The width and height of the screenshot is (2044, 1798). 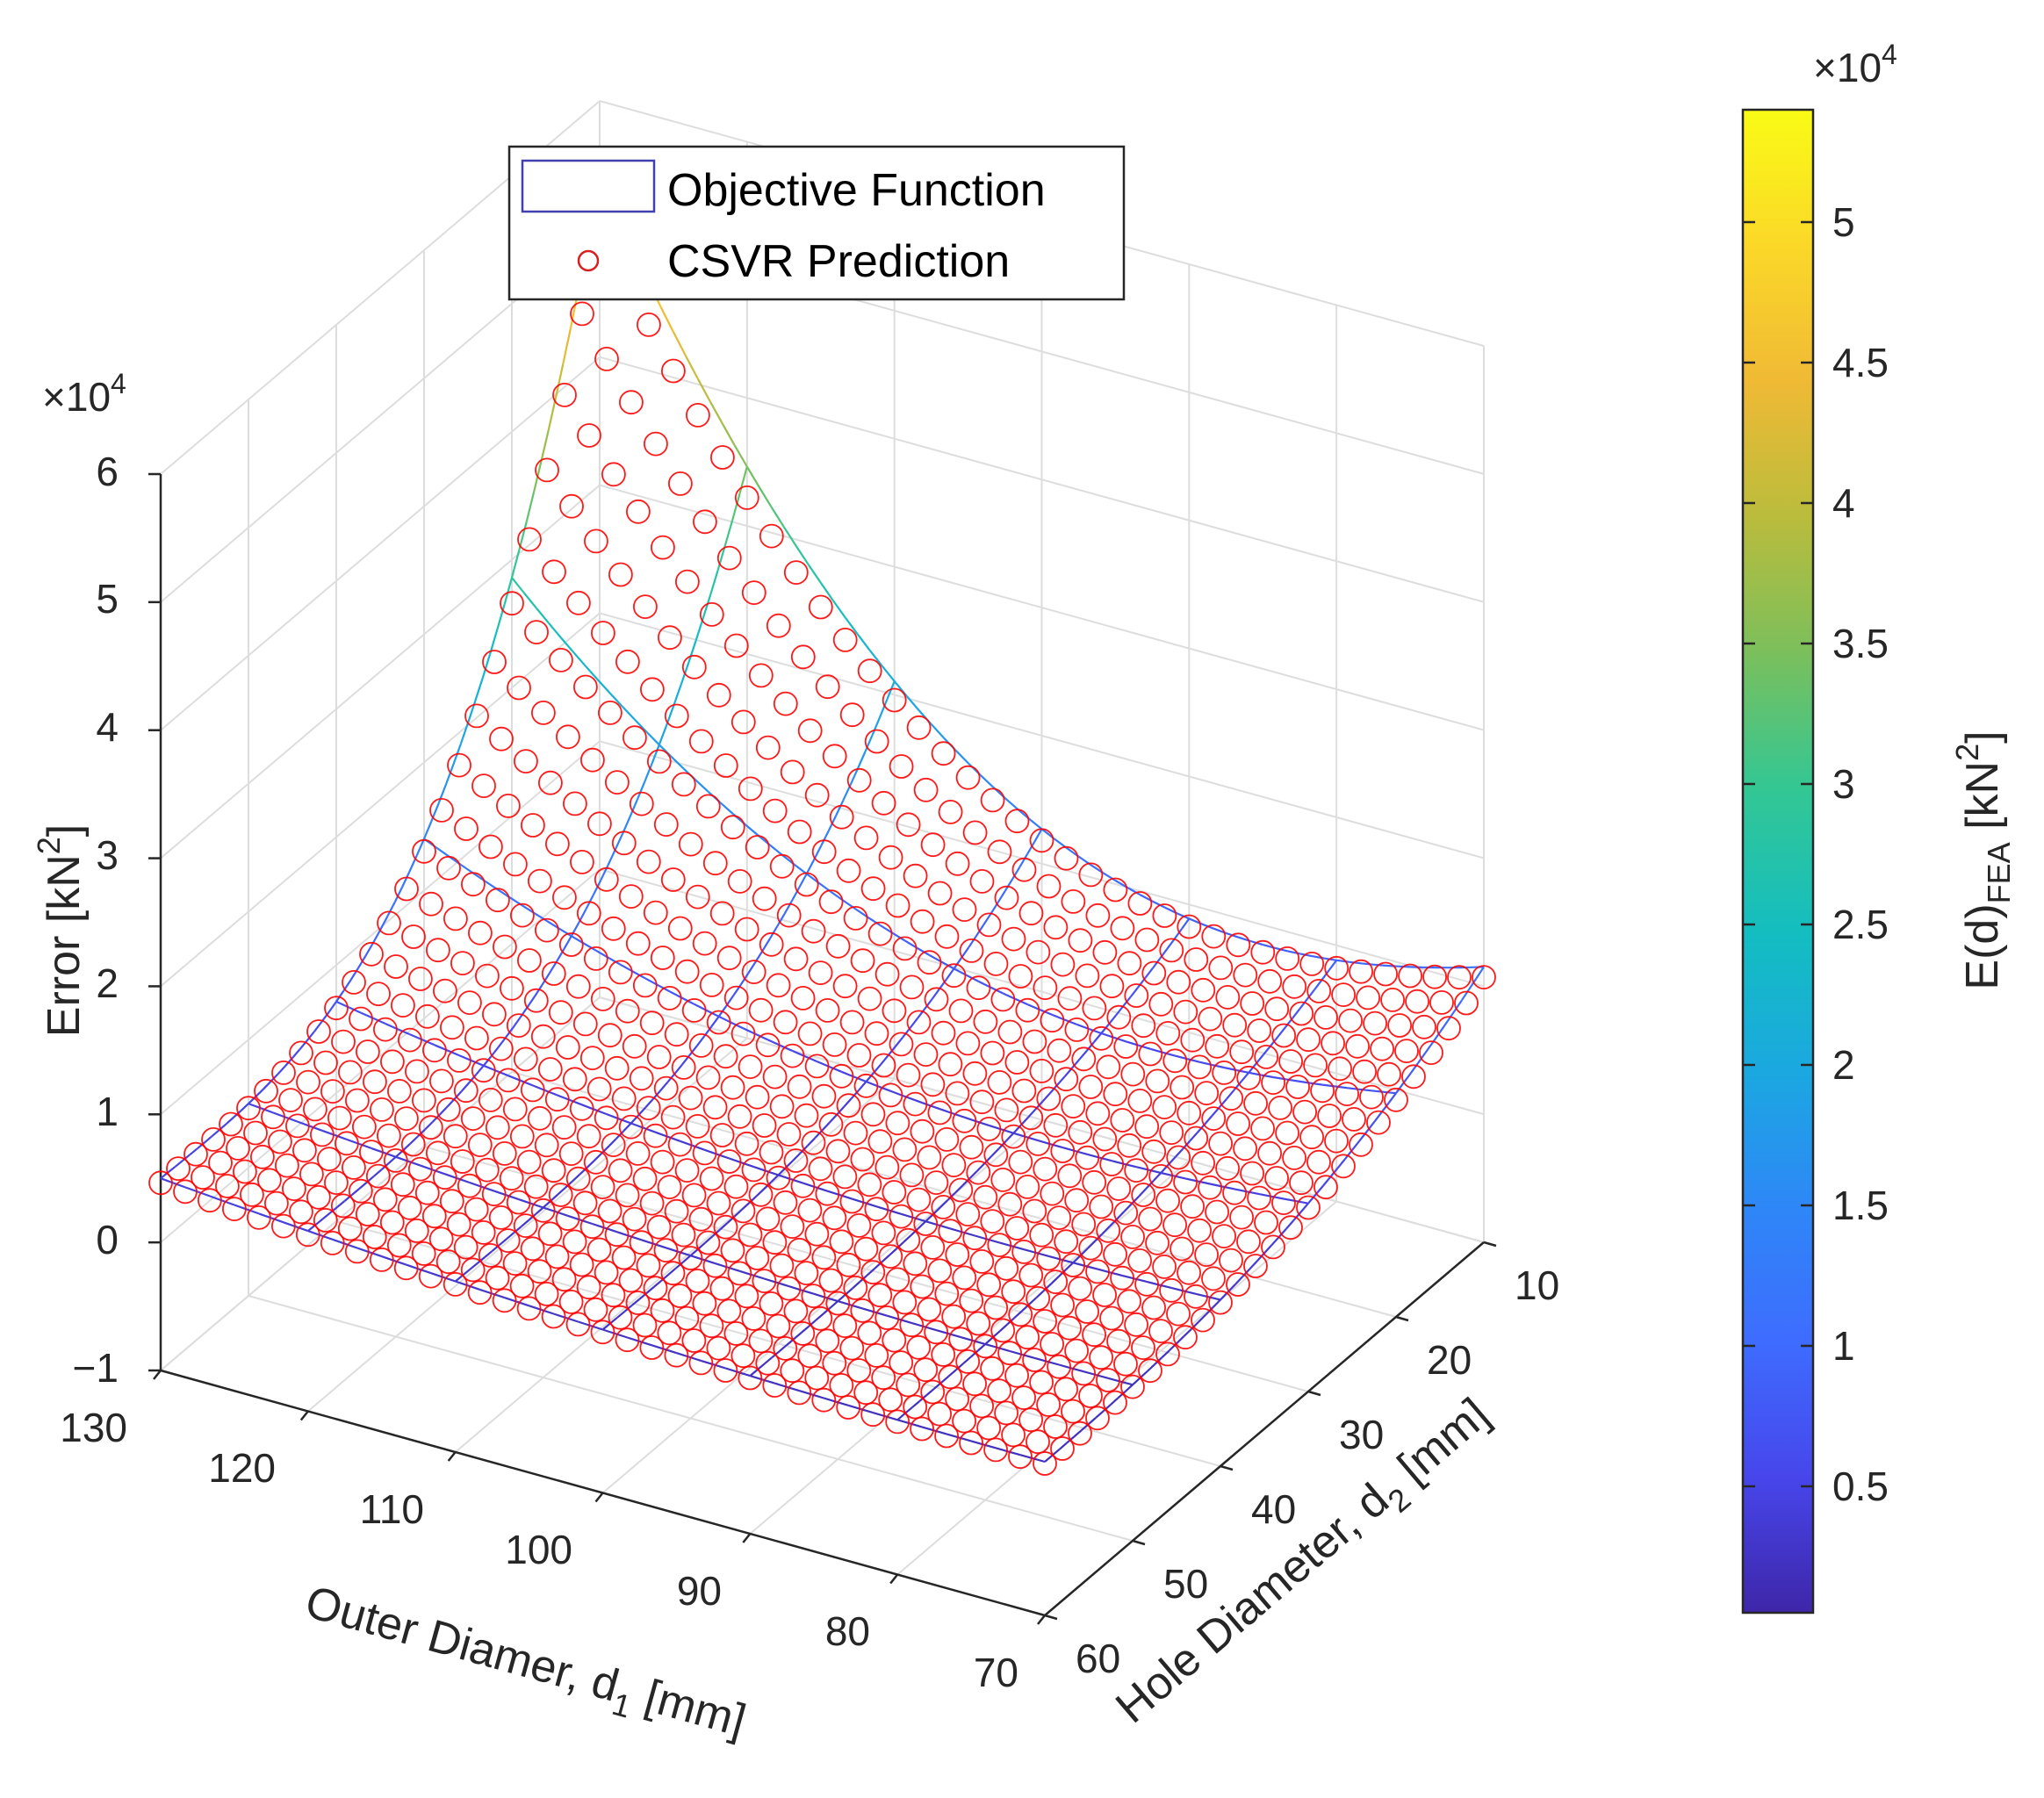 What do you see at coordinates (107, 727) in the screenshot?
I see `z-tick-label: 4` at bounding box center [107, 727].